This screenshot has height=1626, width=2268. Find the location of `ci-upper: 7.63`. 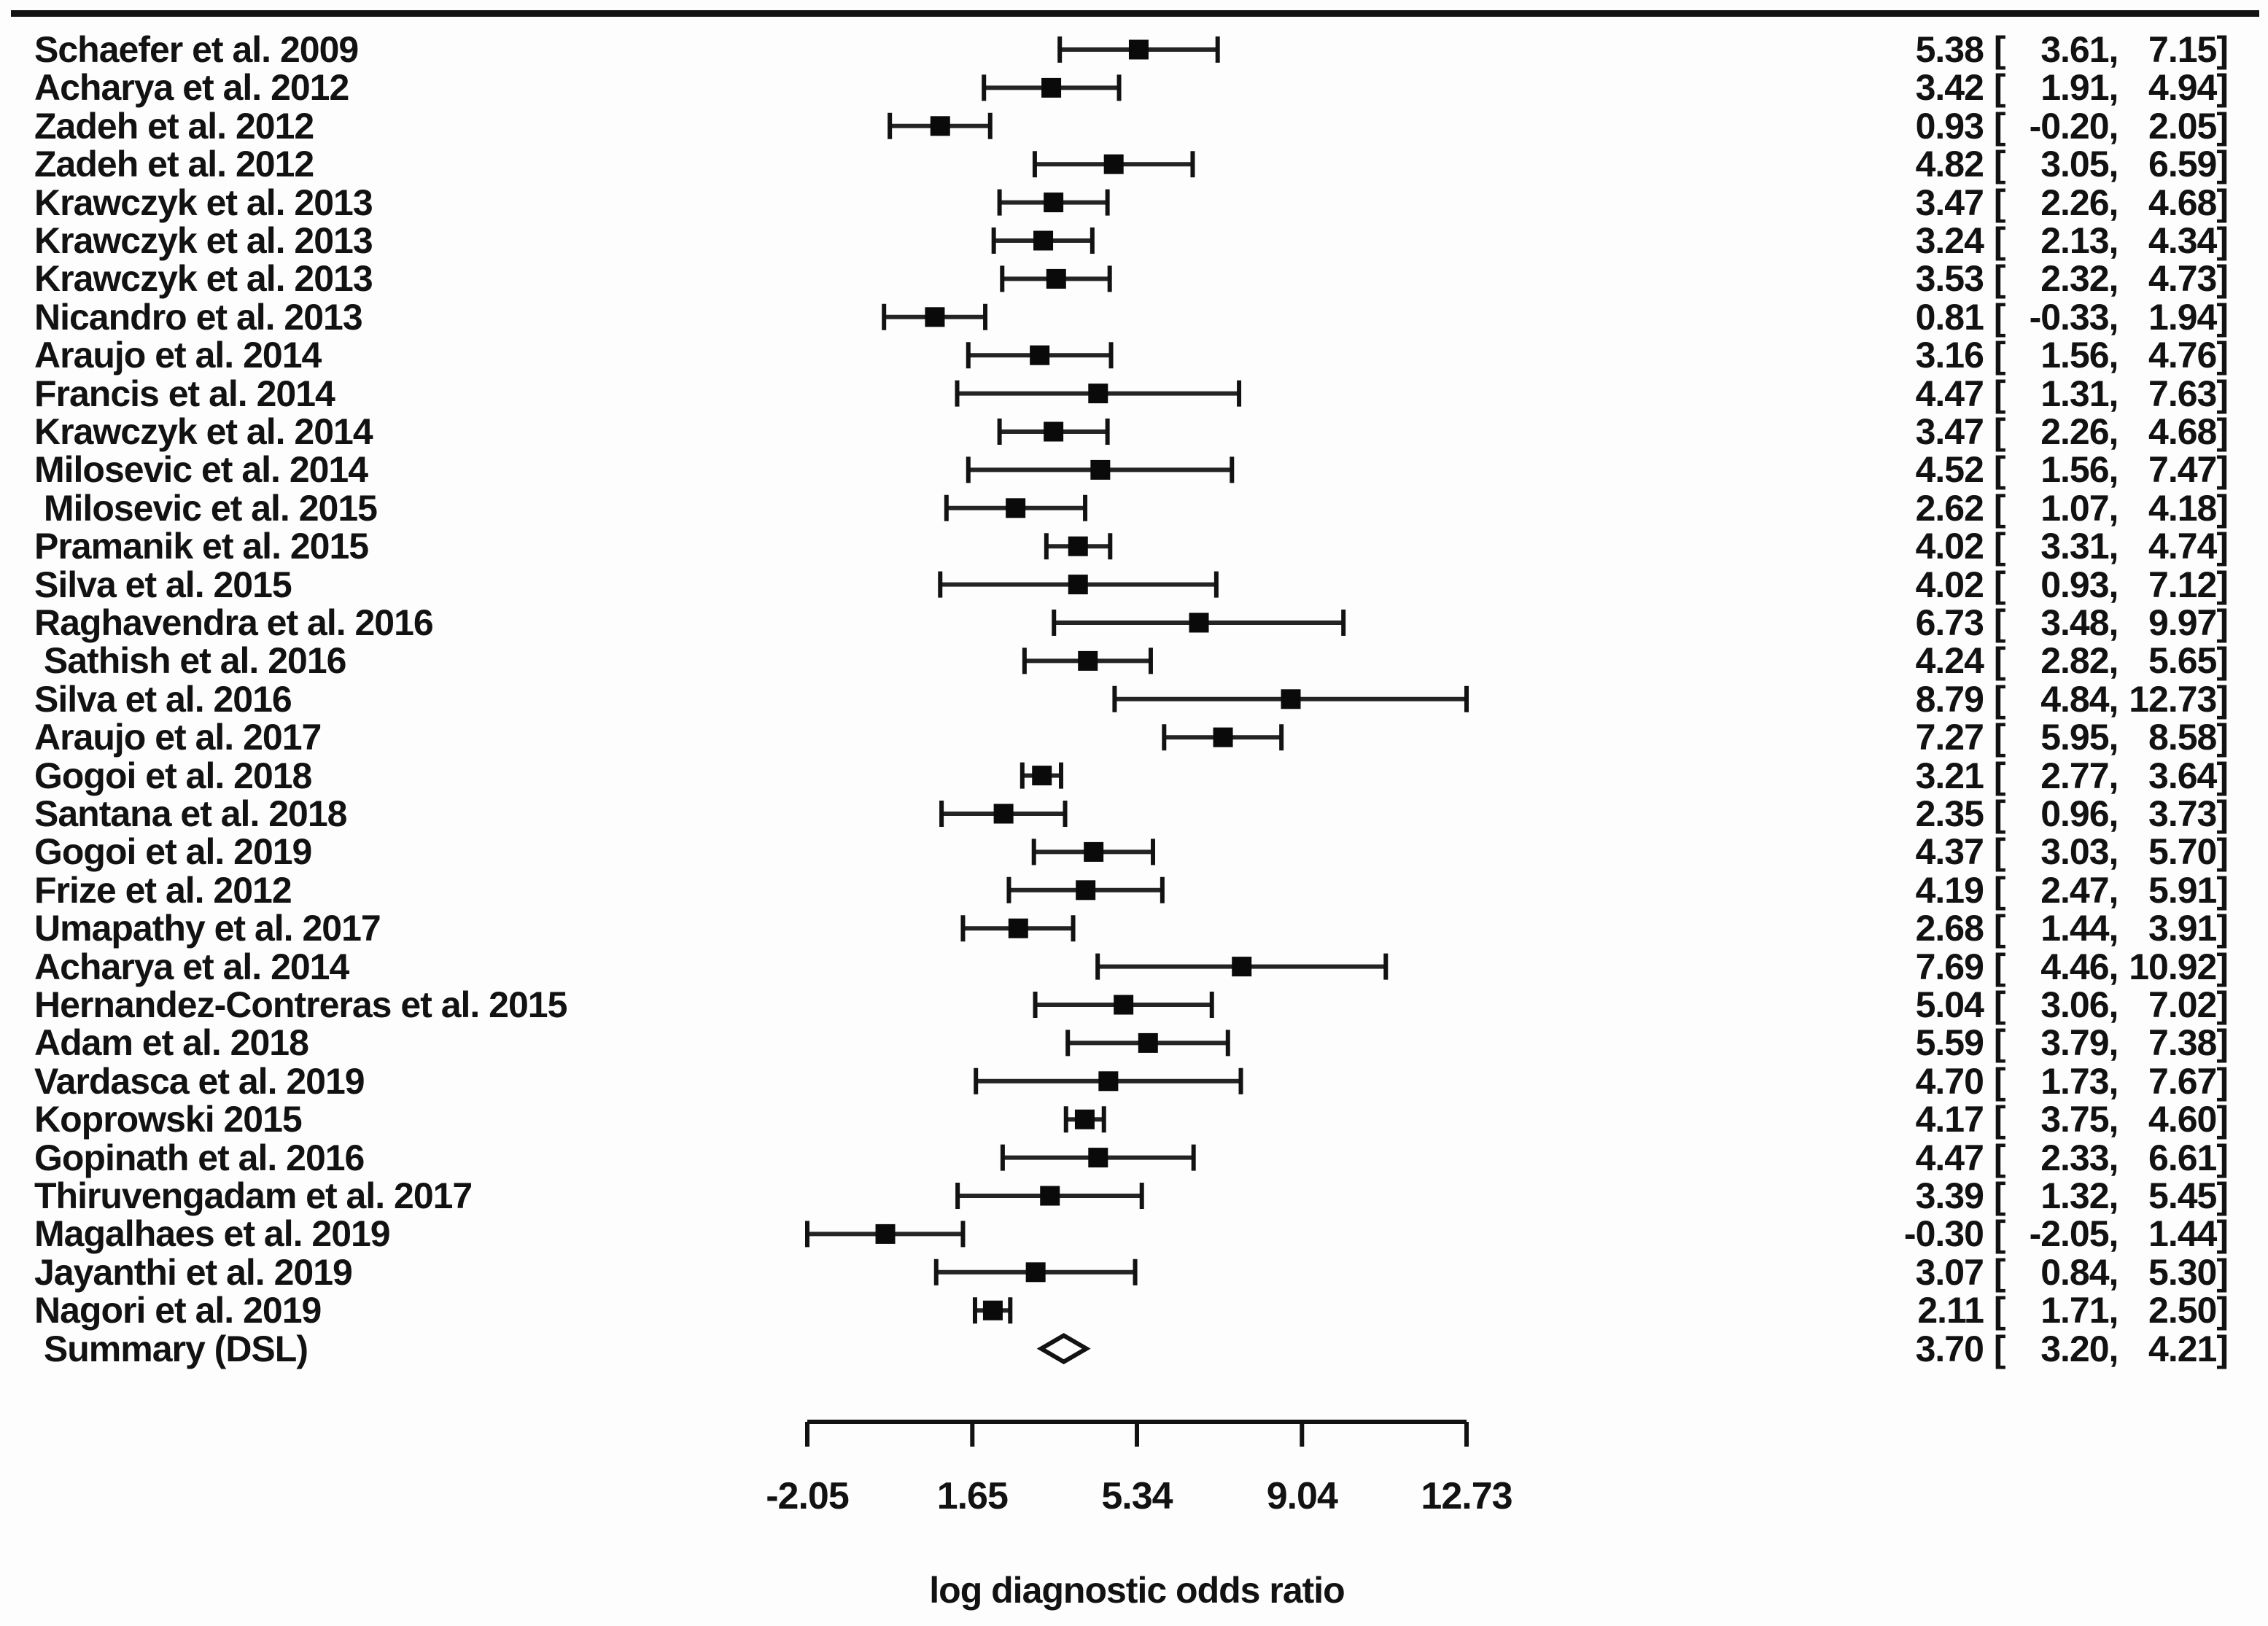

ci-upper: 7.63 is located at coordinates (2182, 394).